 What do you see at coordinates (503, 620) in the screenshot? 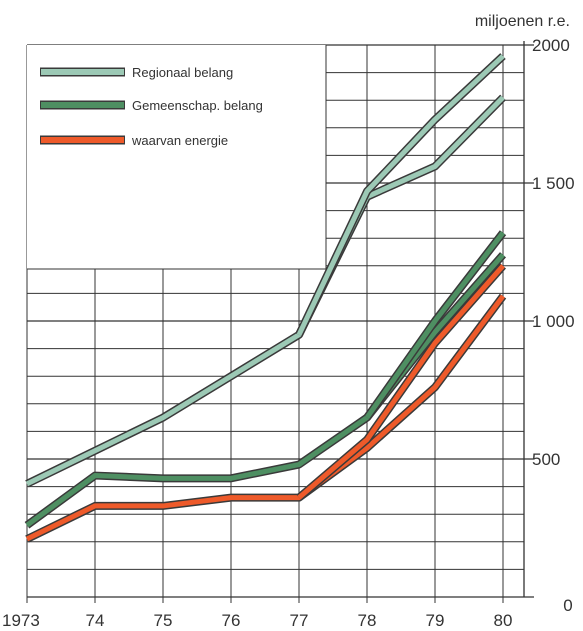
I see `x-tick-label: 80` at bounding box center [503, 620].